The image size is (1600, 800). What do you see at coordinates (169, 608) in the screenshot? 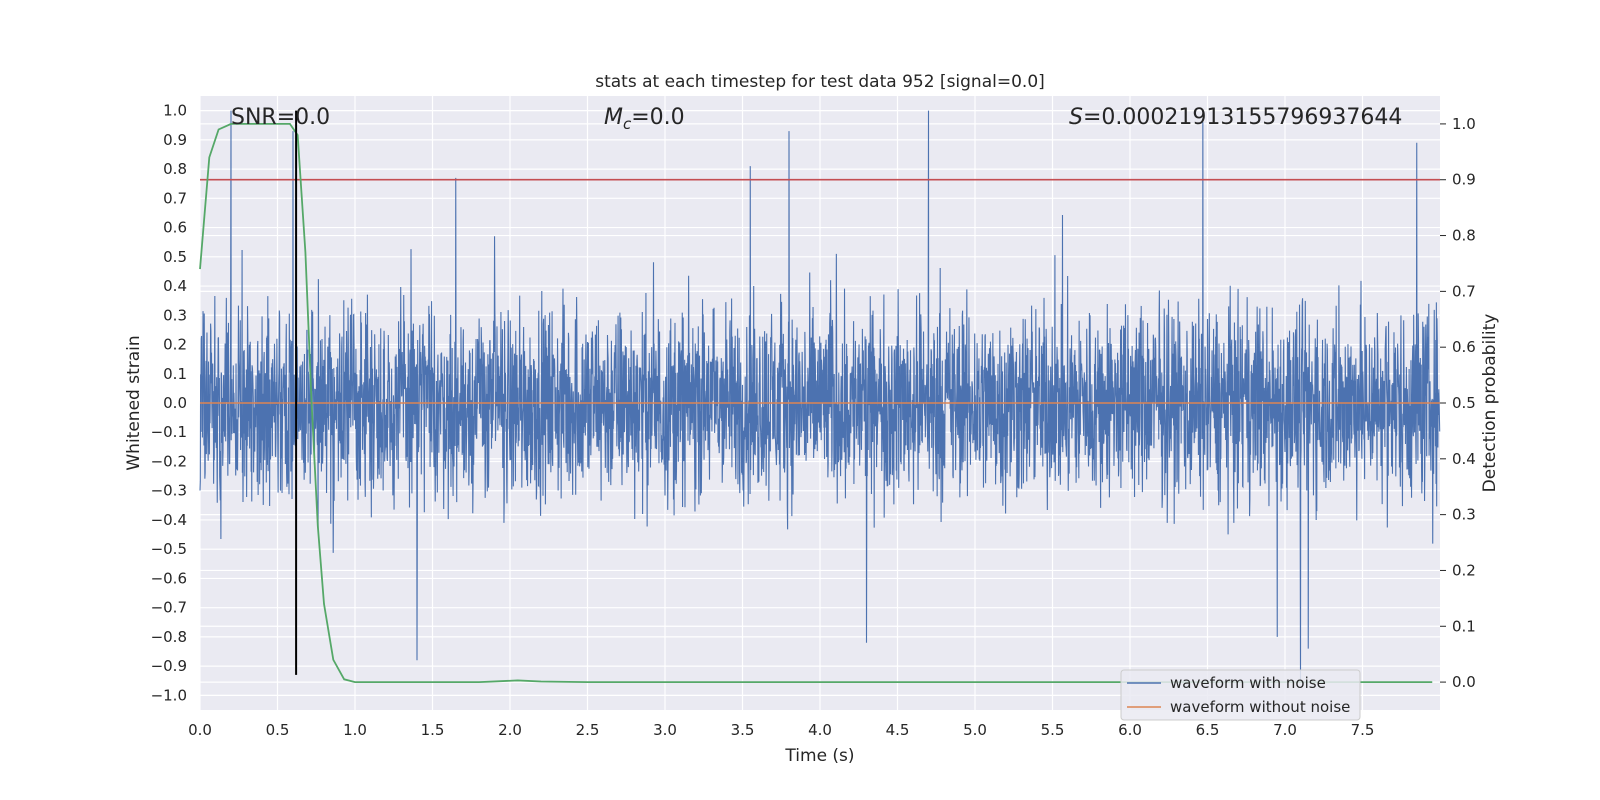
I see `y-tick-label: −0.7` at bounding box center [169, 608].